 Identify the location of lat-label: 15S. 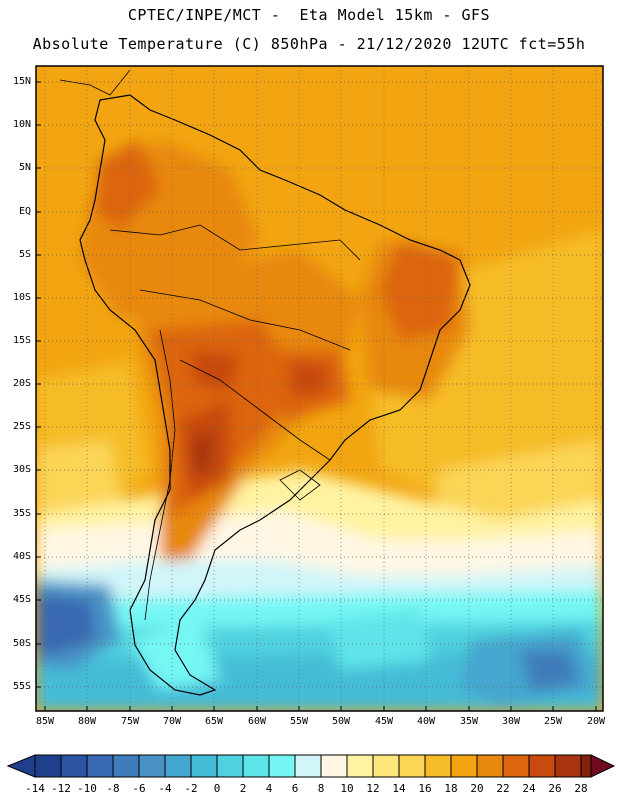
(21, 340).